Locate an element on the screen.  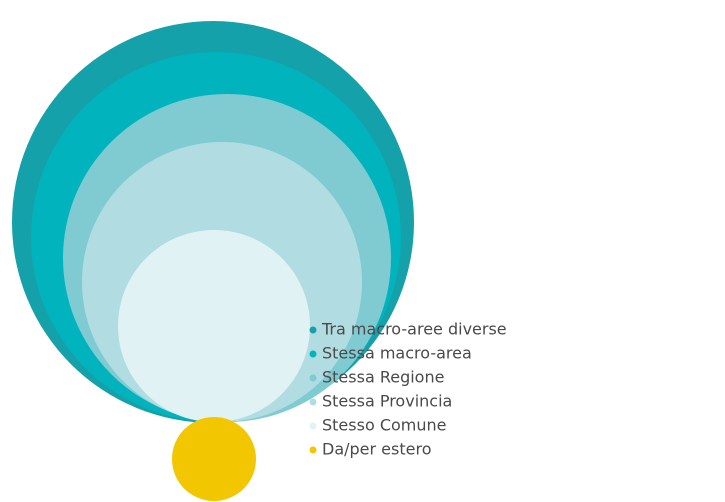
legend-label: Tra macro-aree diverse is located at coordinates (414, 329).